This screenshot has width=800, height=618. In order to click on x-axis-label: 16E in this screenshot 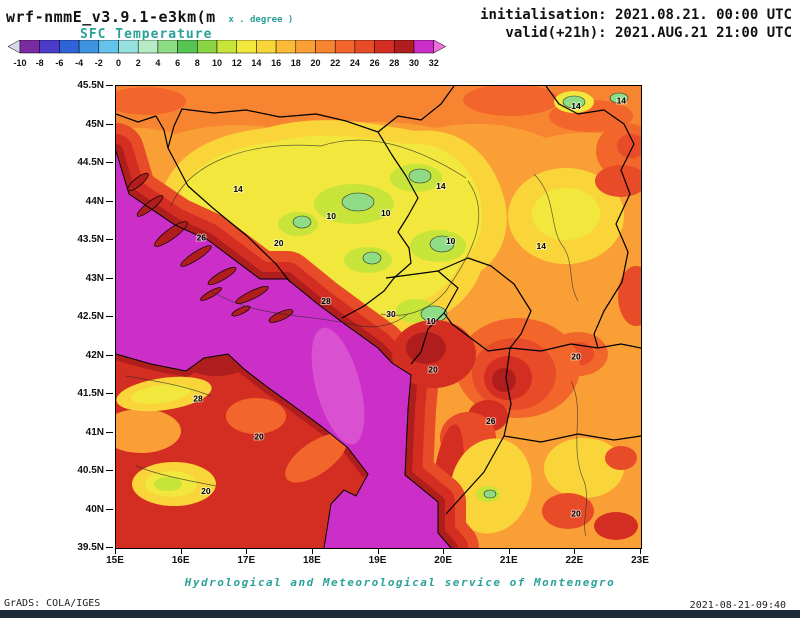, I will do `click(180, 560)`.